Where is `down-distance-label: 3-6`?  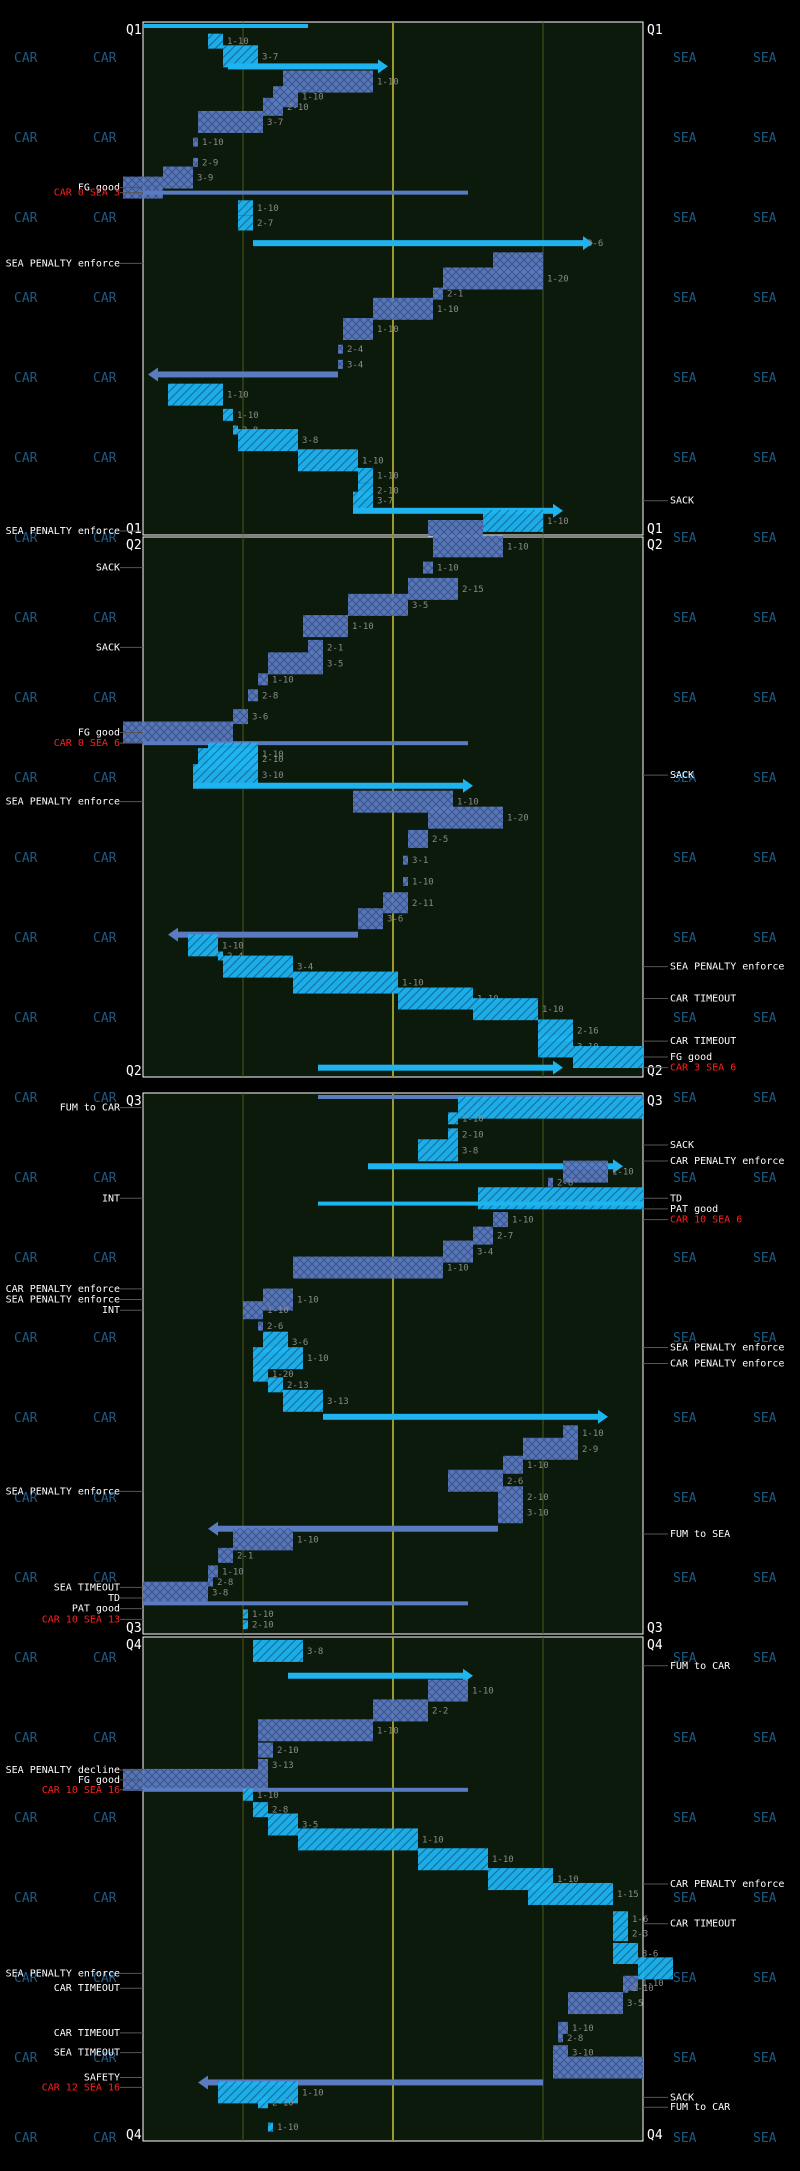 down-distance-label: 3-6 is located at coordinates (260, 718).